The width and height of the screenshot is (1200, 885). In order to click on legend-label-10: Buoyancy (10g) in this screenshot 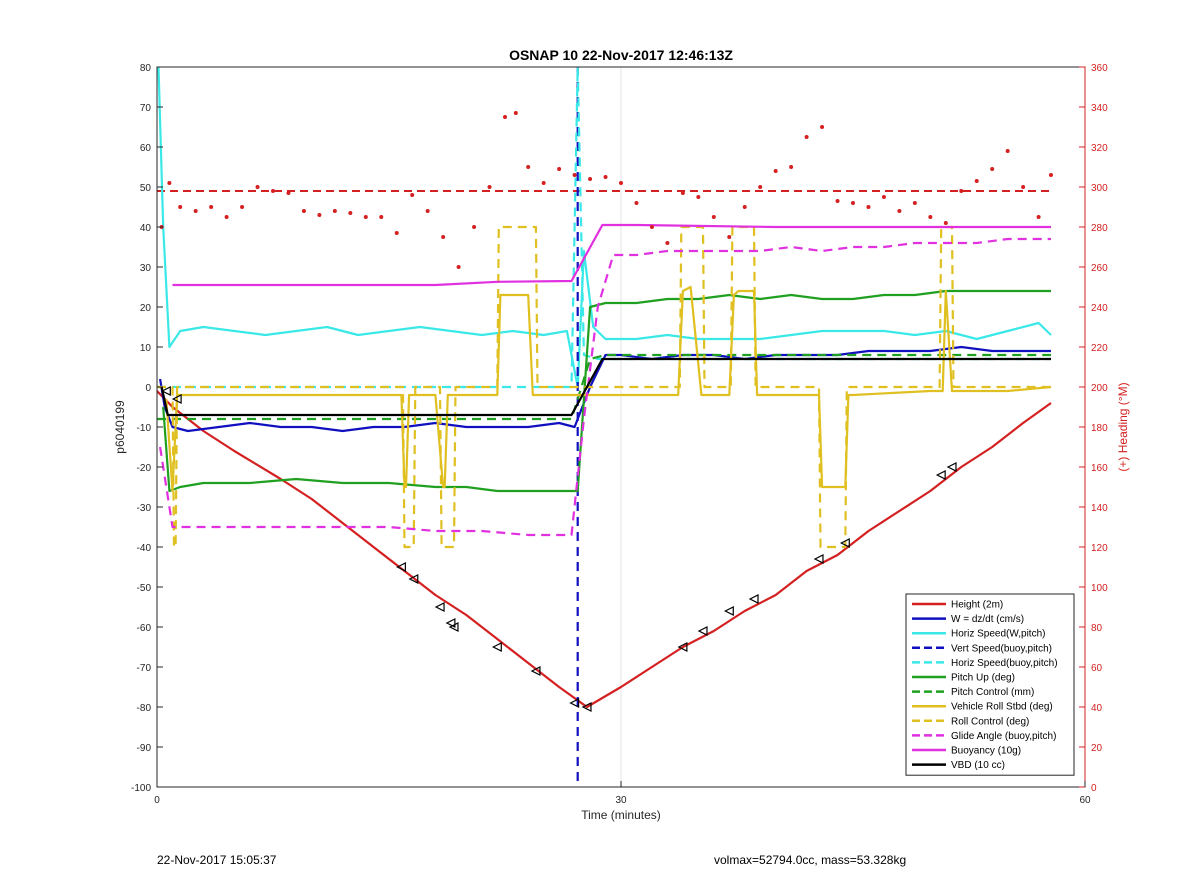, I will do `click(986, 751)`.